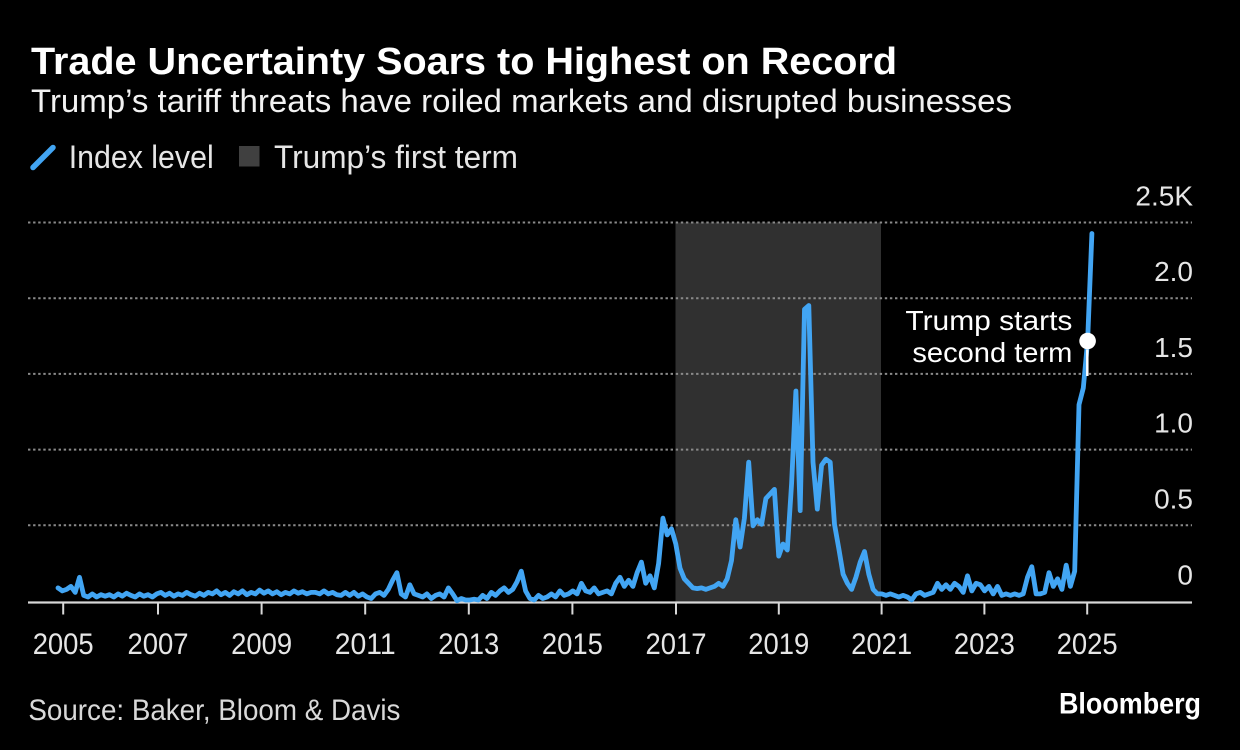  Describe the element at coordinates (676, 644) in the screenshot. I see `svg-text: 2017` at that location.